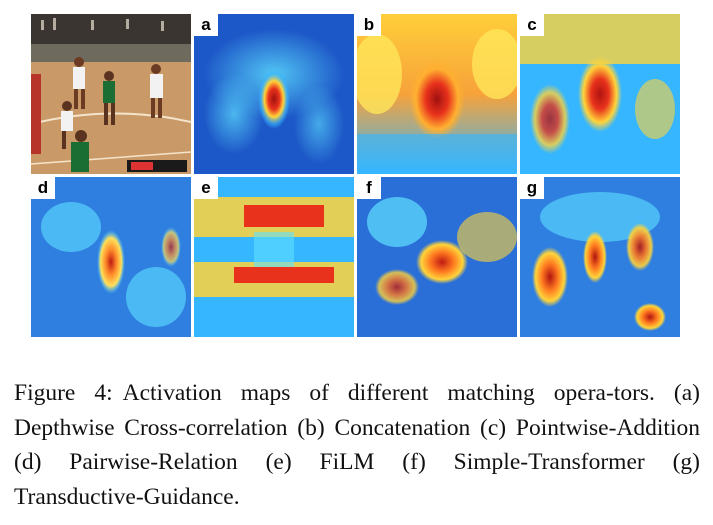 The width and height of the screenshot is (713, 525). Describe the element at coordinates (63, 393) in the screenshot. I see `figure-number: Figure 4:` at that location.